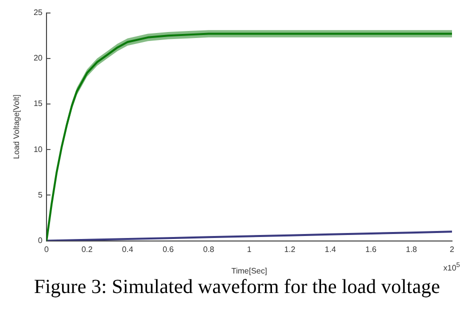  Describe the element at coordinates (128, 249) in the screenshot. I see `x-tick-label: 0.4` at that location.